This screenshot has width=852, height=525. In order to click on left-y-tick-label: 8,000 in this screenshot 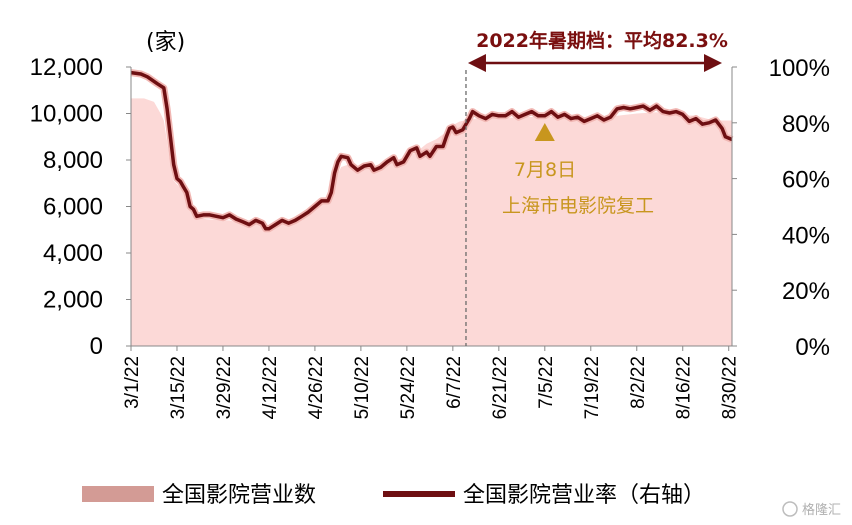, I will do `click(73, 160)`.